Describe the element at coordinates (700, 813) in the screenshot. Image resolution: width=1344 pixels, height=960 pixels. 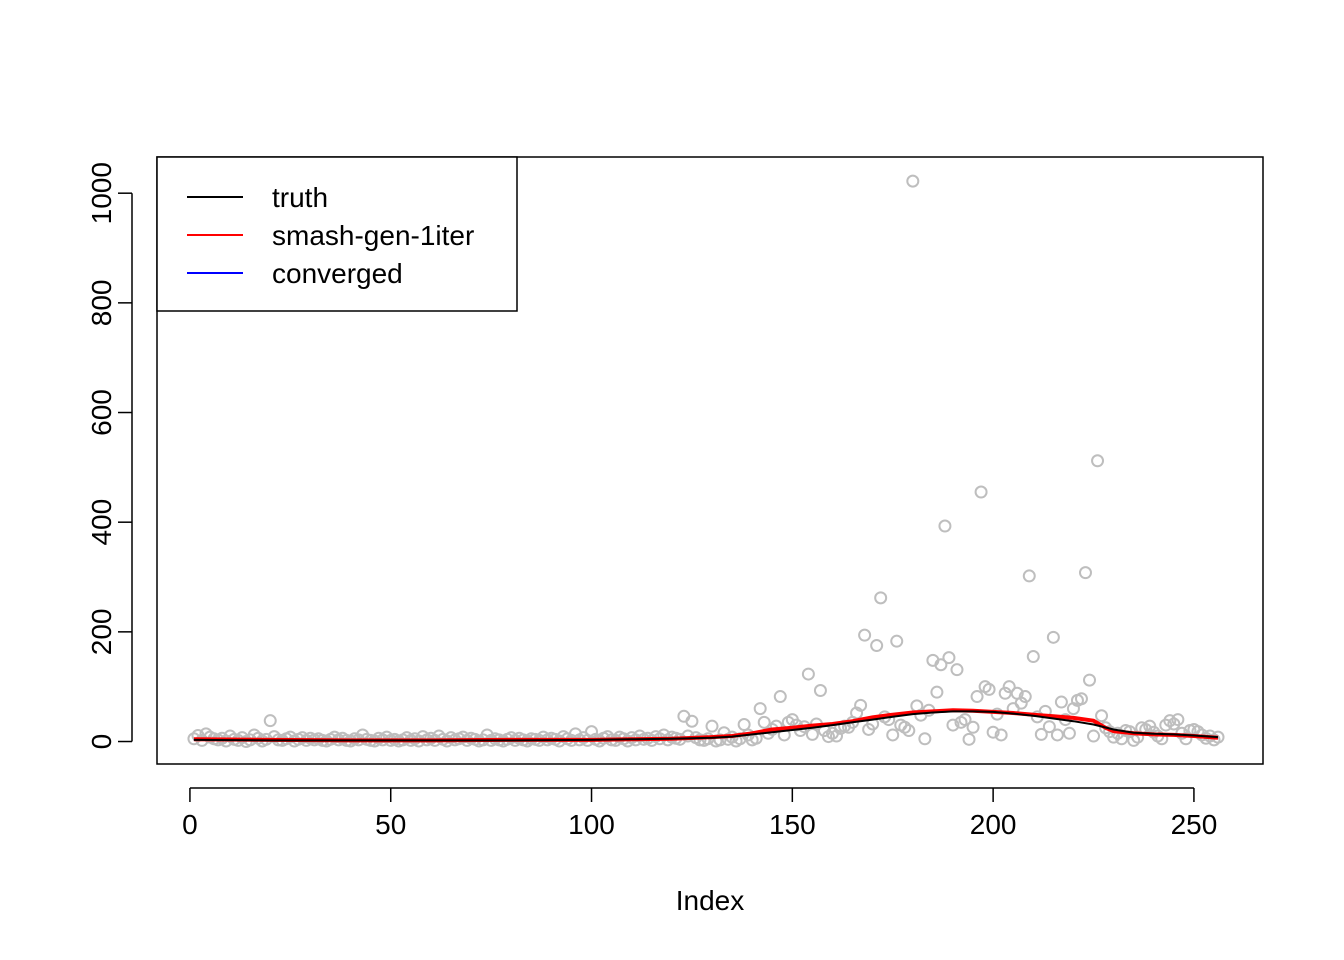
I see `x-axis: 0 50 100 150 200 250` at that location.